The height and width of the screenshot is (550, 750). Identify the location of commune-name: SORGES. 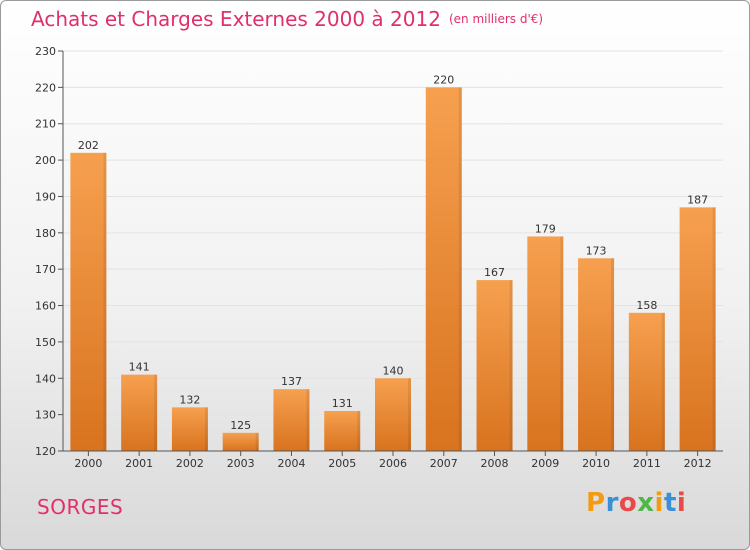
(80, 507).